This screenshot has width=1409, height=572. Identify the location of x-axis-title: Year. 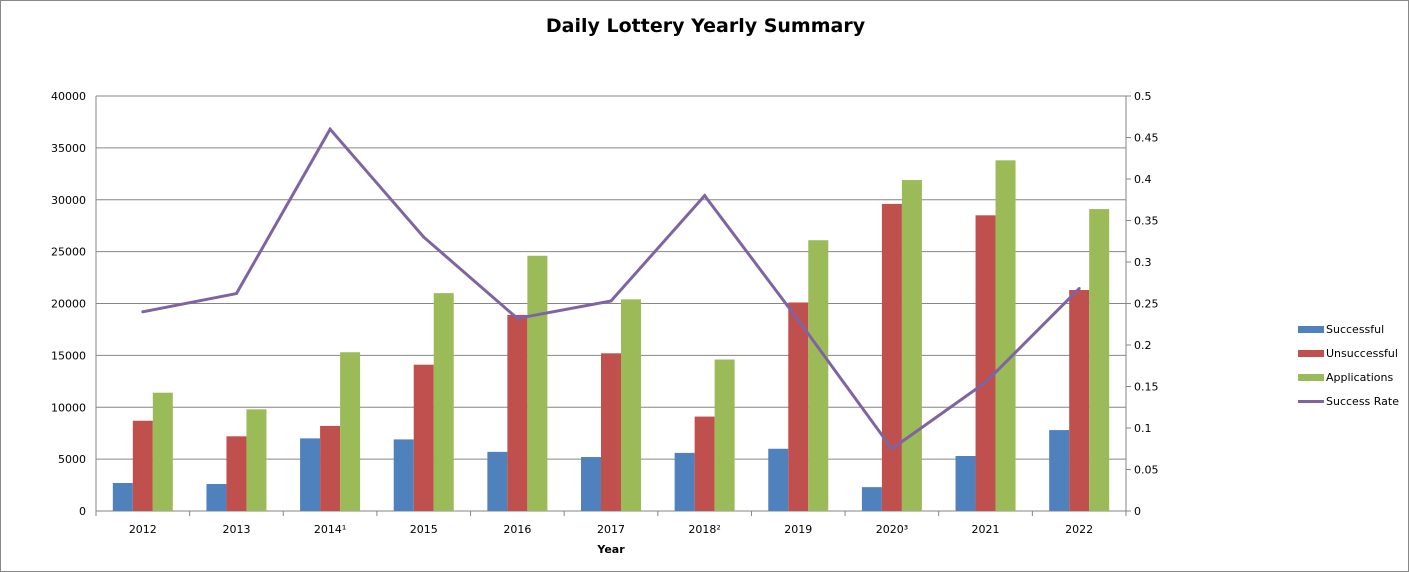
(610, 549).